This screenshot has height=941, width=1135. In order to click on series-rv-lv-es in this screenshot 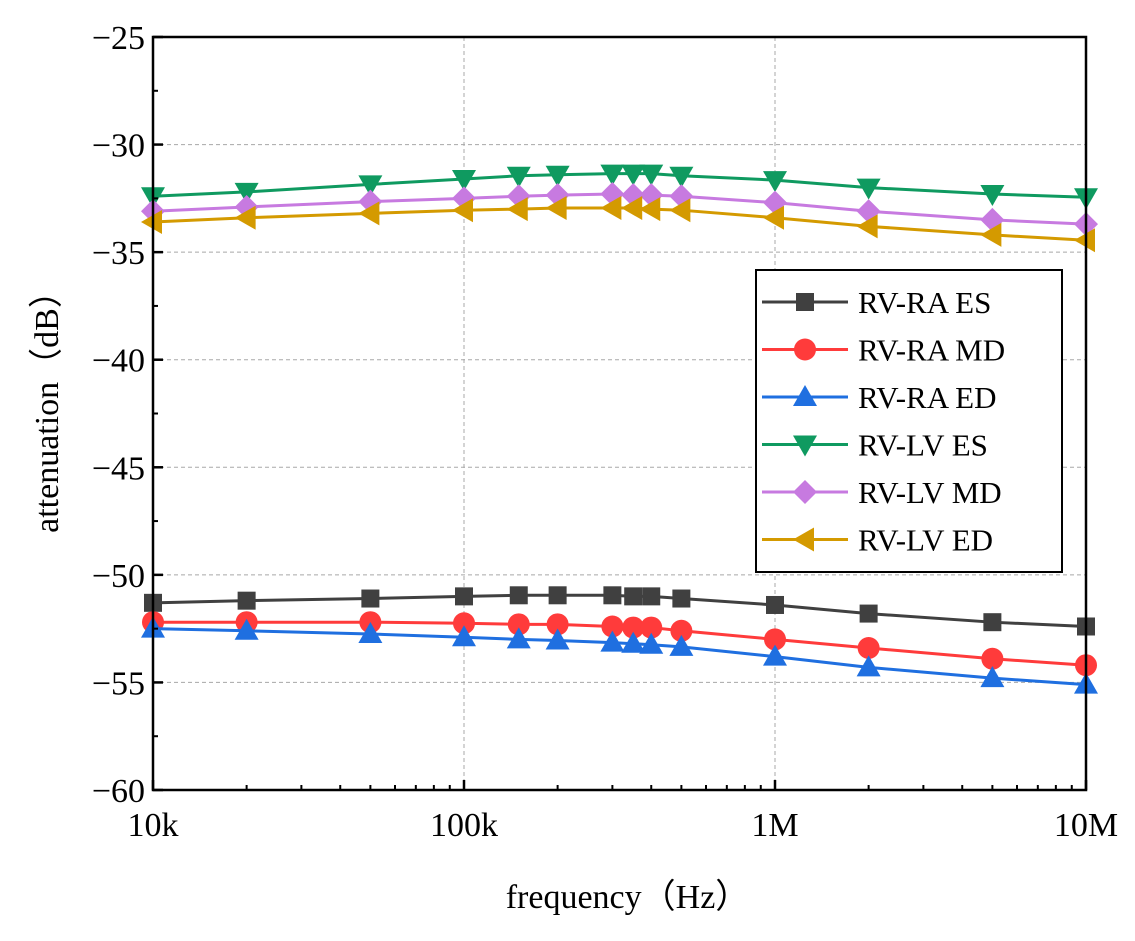, I will do `click(619, 187)`.